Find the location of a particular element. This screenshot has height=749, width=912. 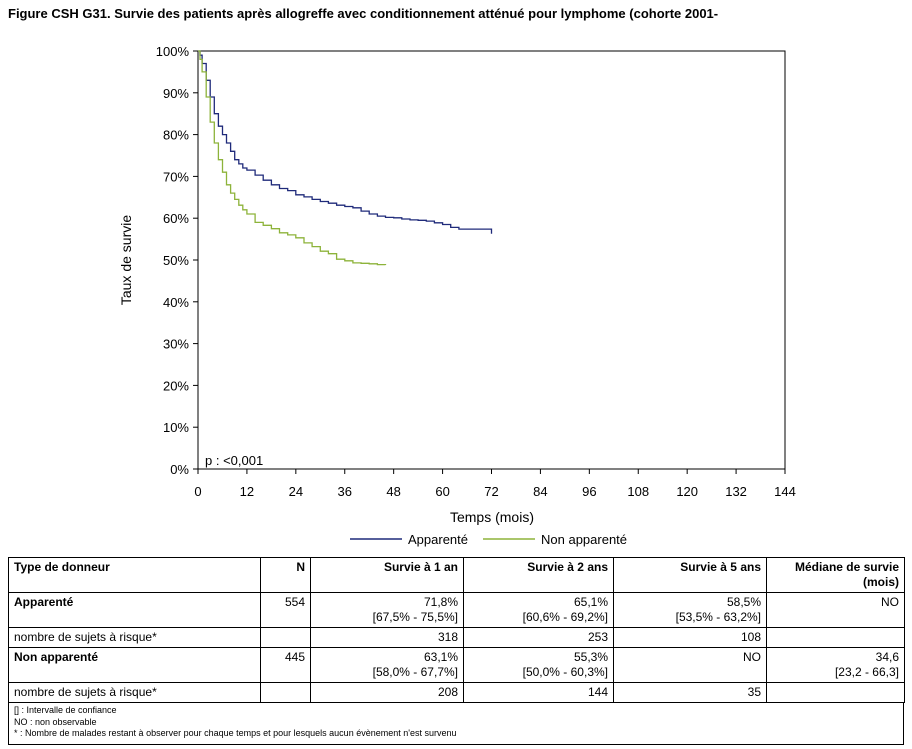

y-tick-label: 90% is located at coordinates (176, 93).